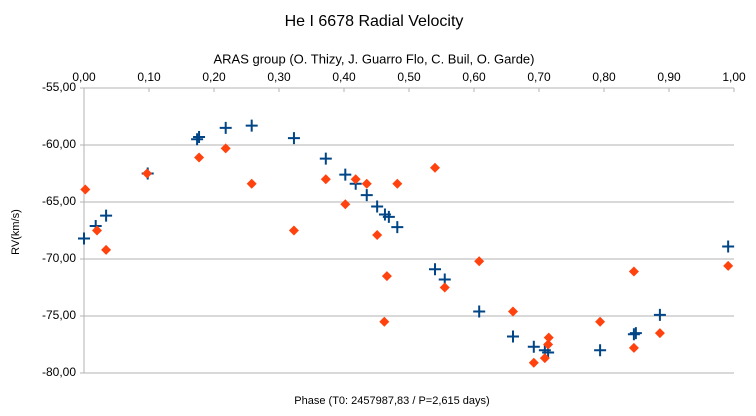 The image size is (756, 416). Describe the element at coordinates (344, 77) in the screenshot. I see `x-tick-label: 0,40` at that location.